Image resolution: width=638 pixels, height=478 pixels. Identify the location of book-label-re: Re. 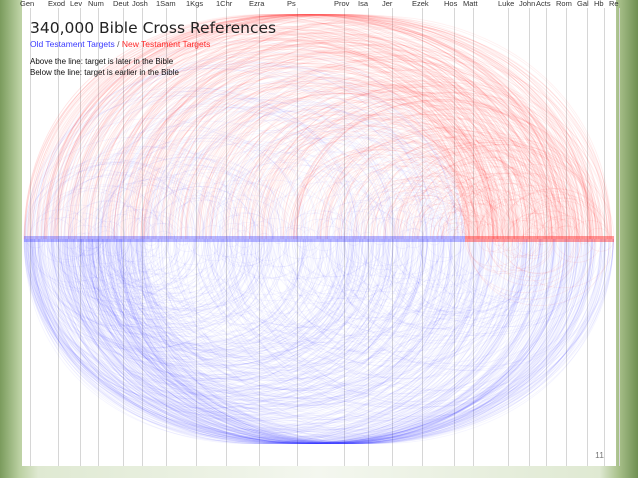
(614, 4).